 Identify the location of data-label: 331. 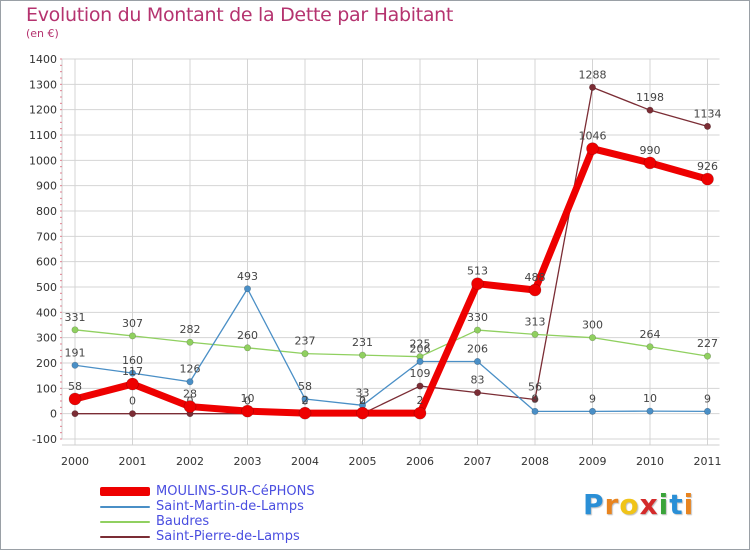
(75, 317).